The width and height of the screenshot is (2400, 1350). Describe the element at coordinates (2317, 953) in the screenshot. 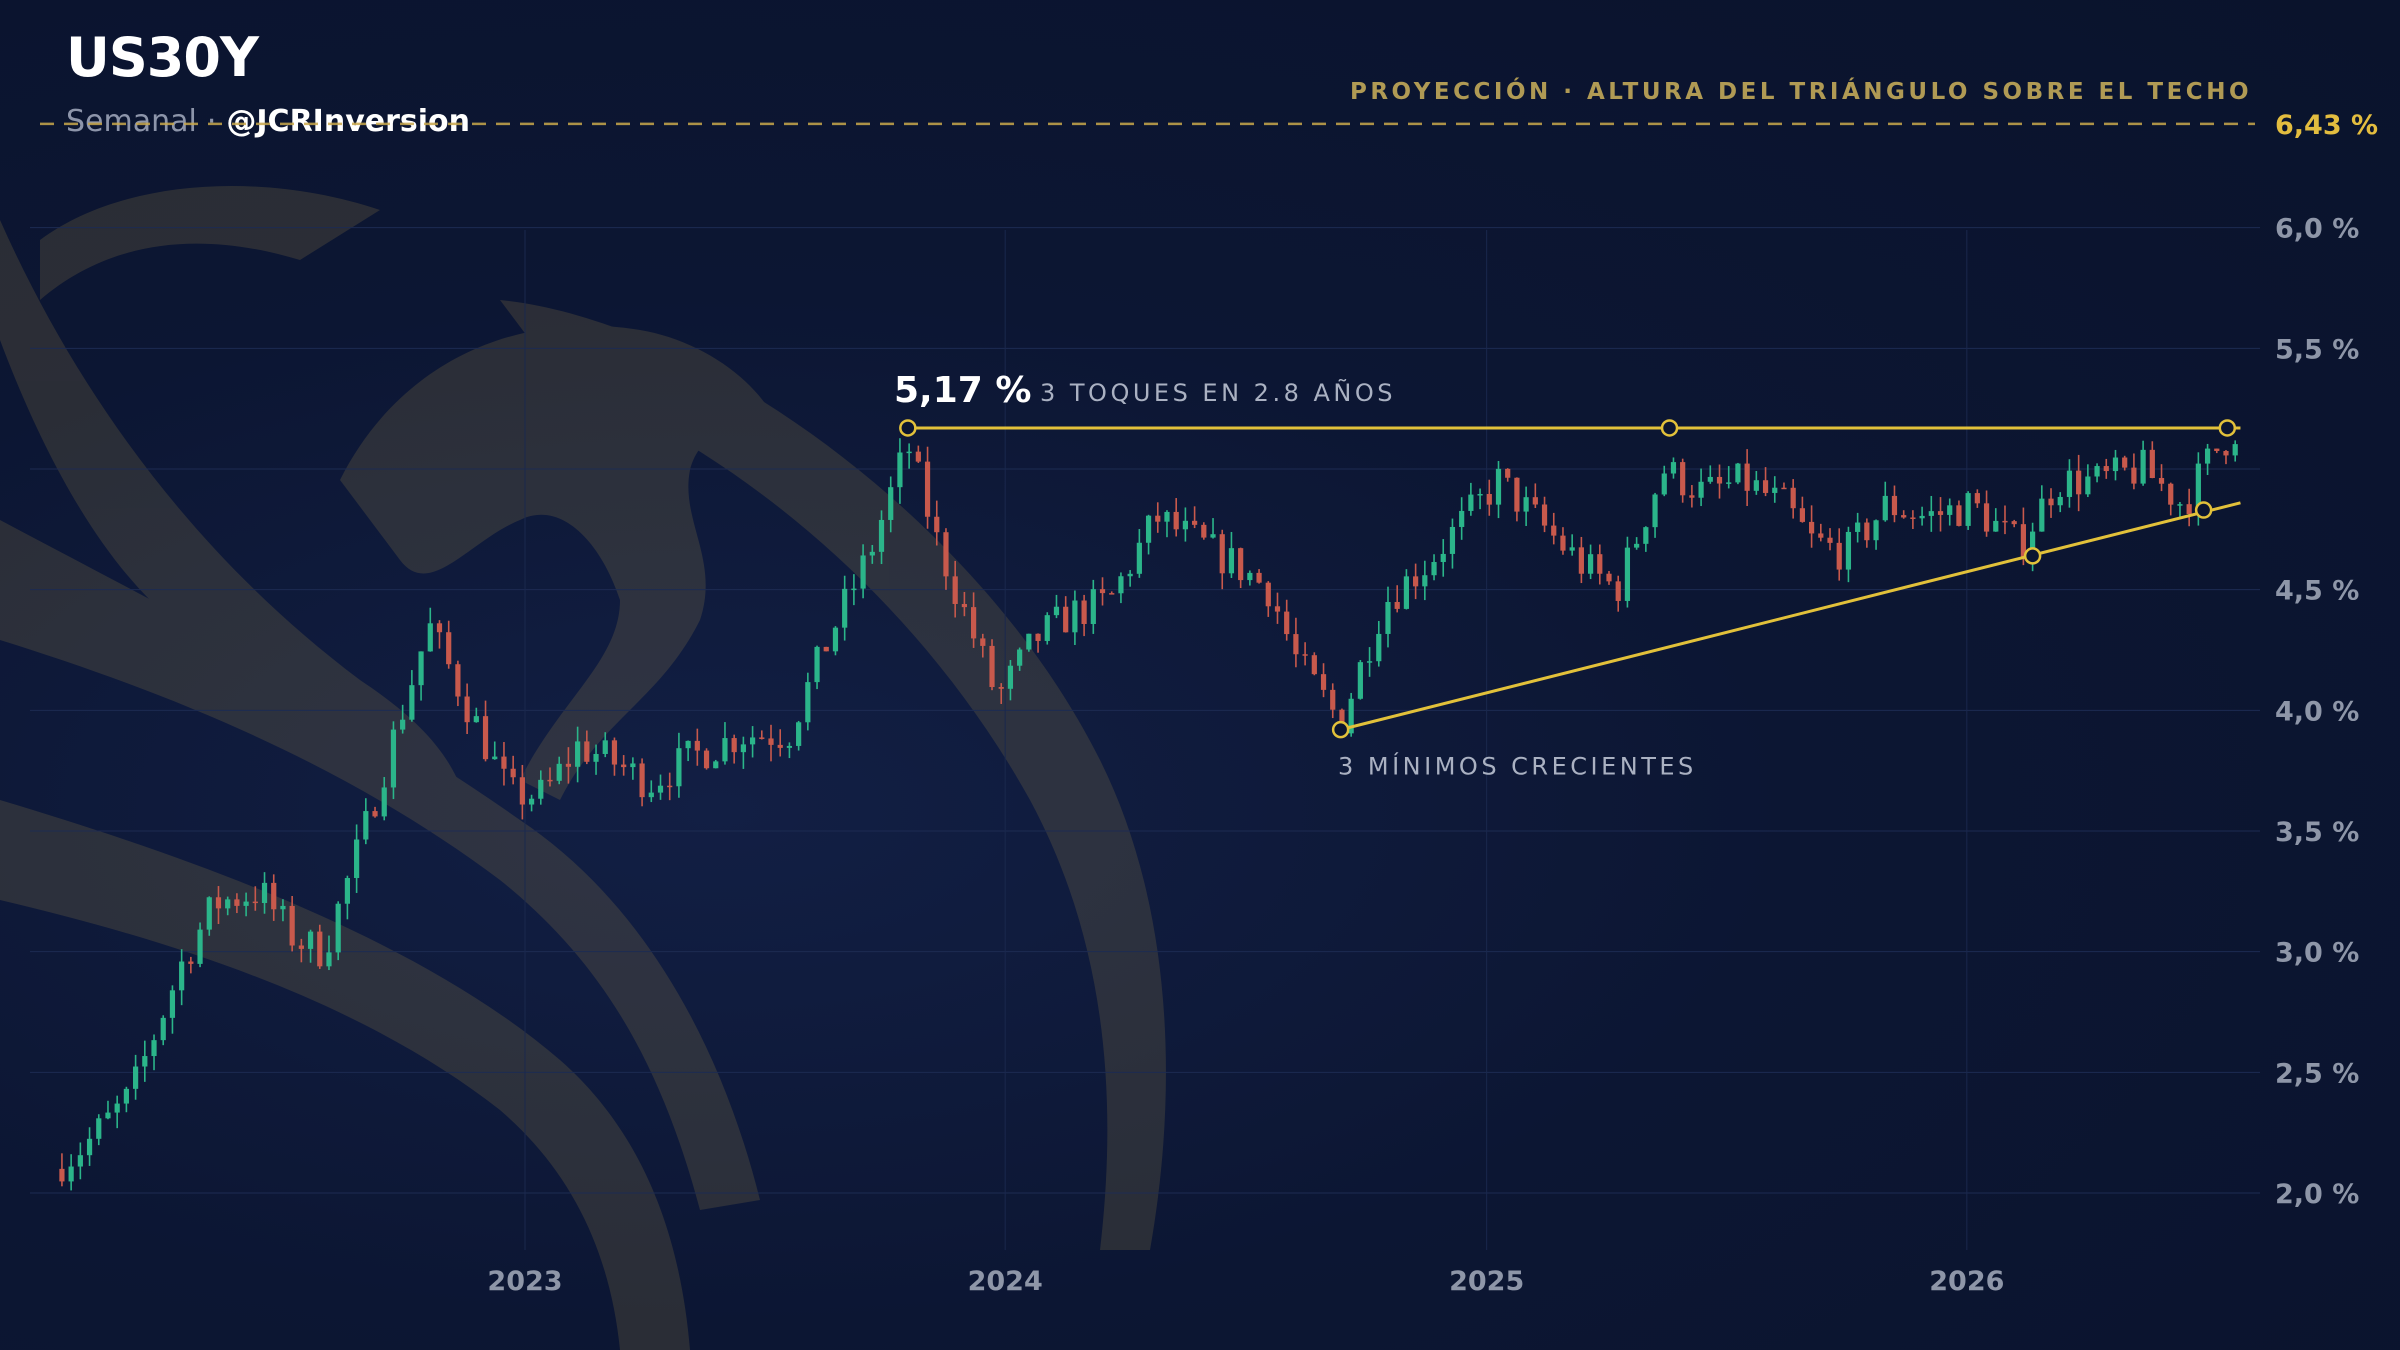

I see `y-tick-label: 3,0 %` at that location.